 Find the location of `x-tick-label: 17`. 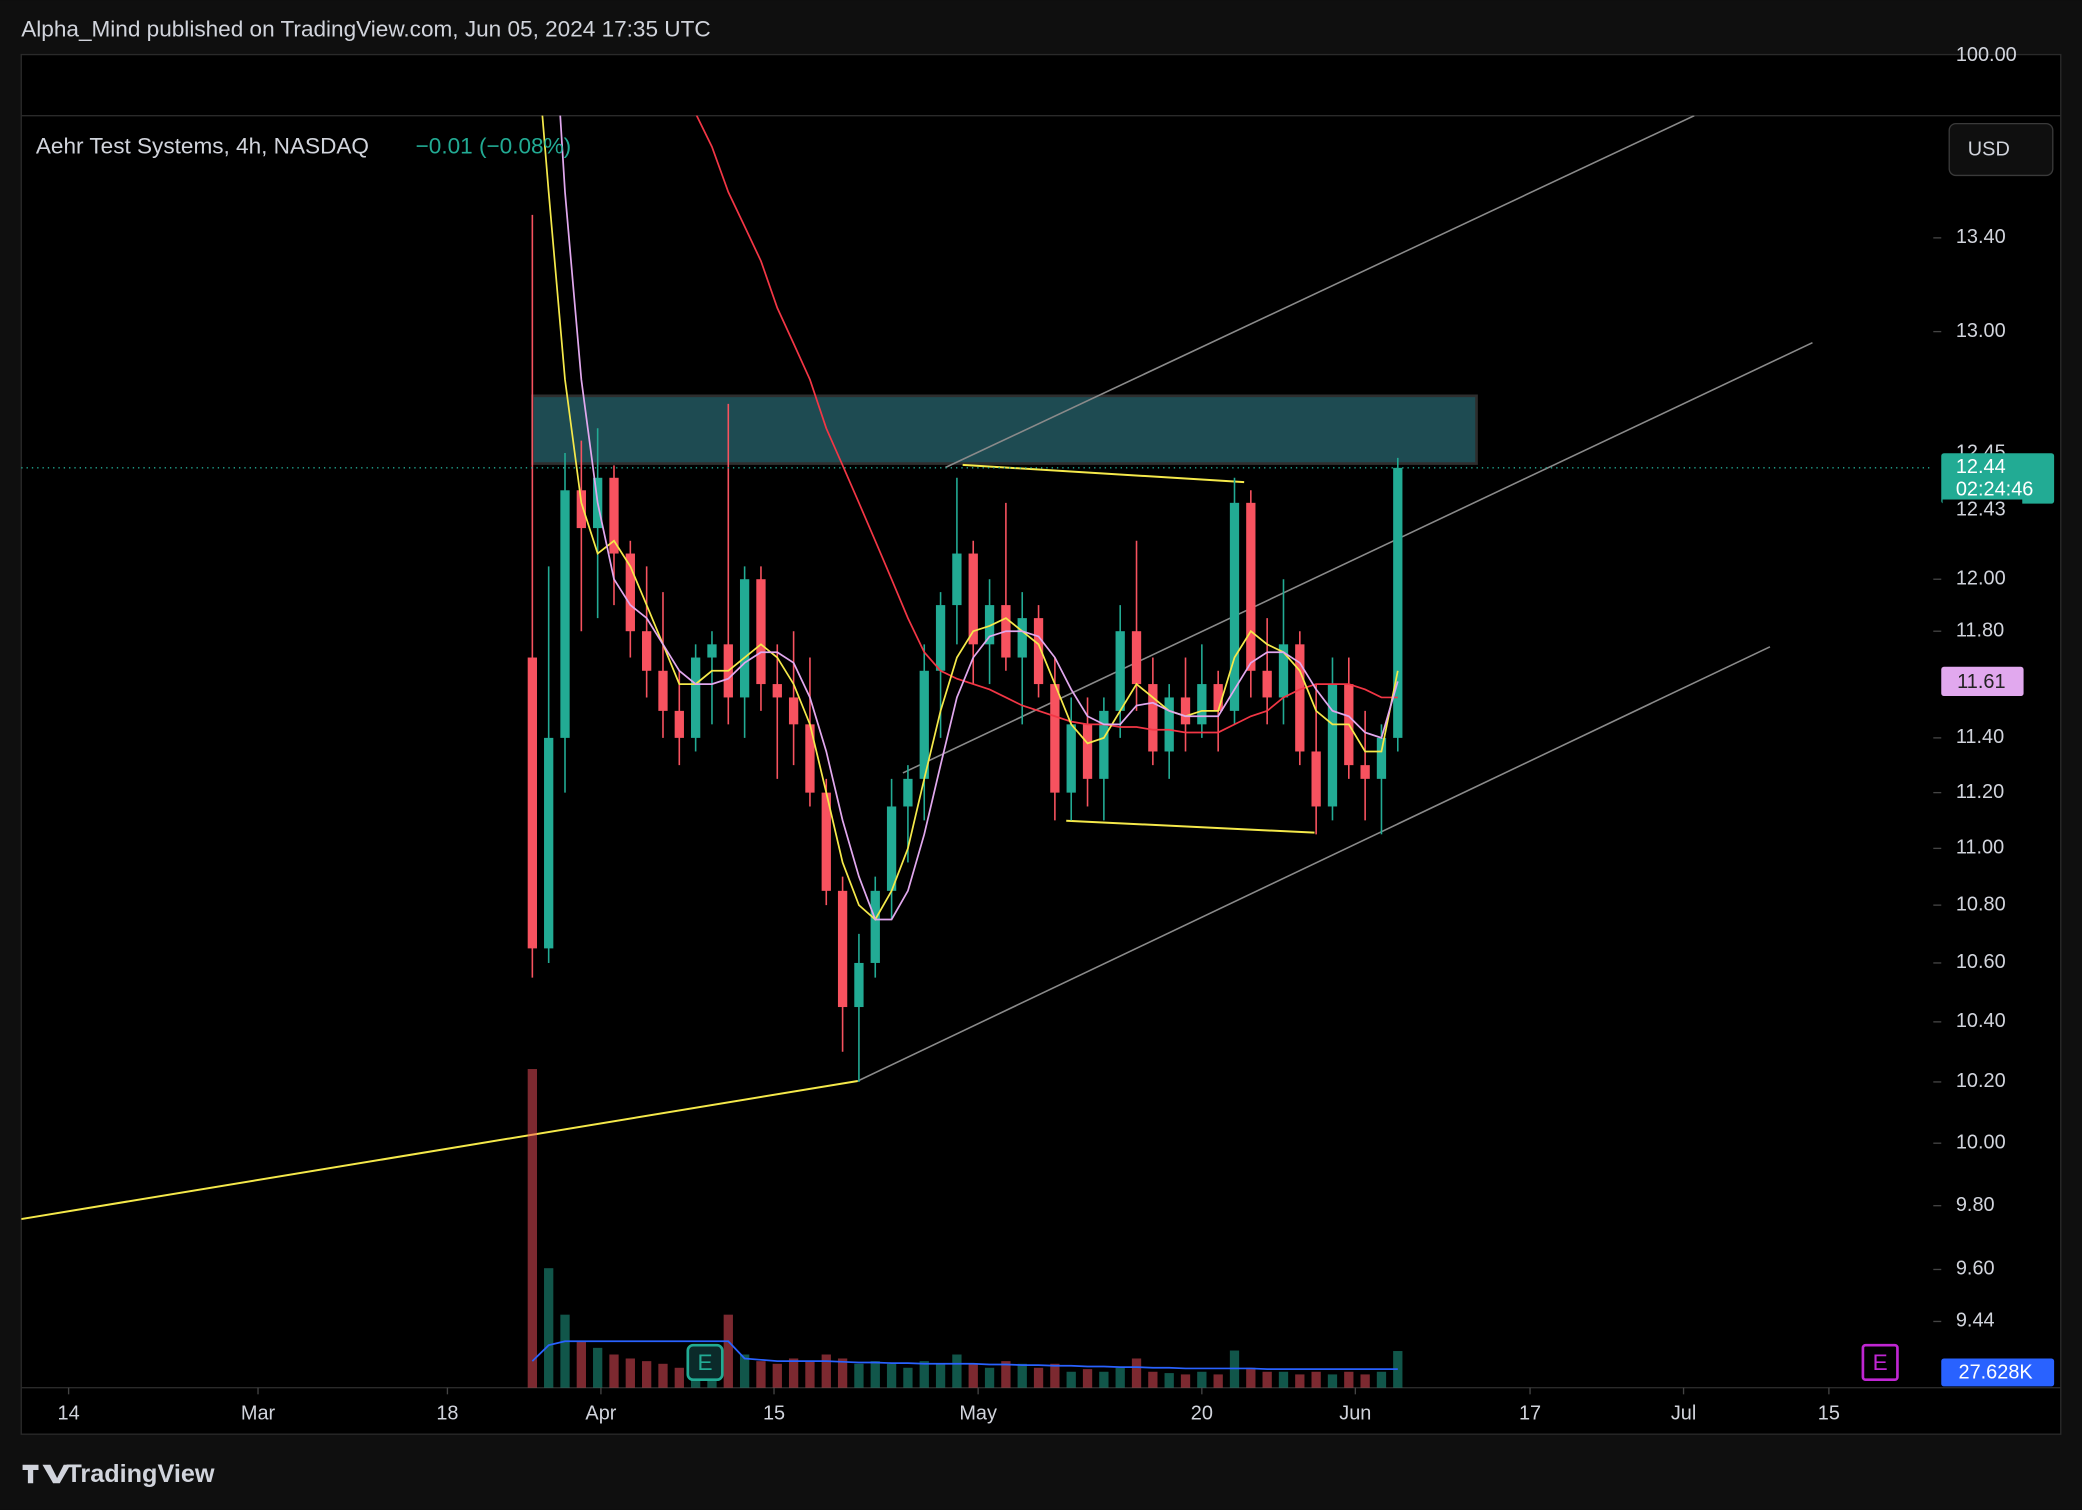

x-tick-label: 17 is located at coordinates (1530, 1414).